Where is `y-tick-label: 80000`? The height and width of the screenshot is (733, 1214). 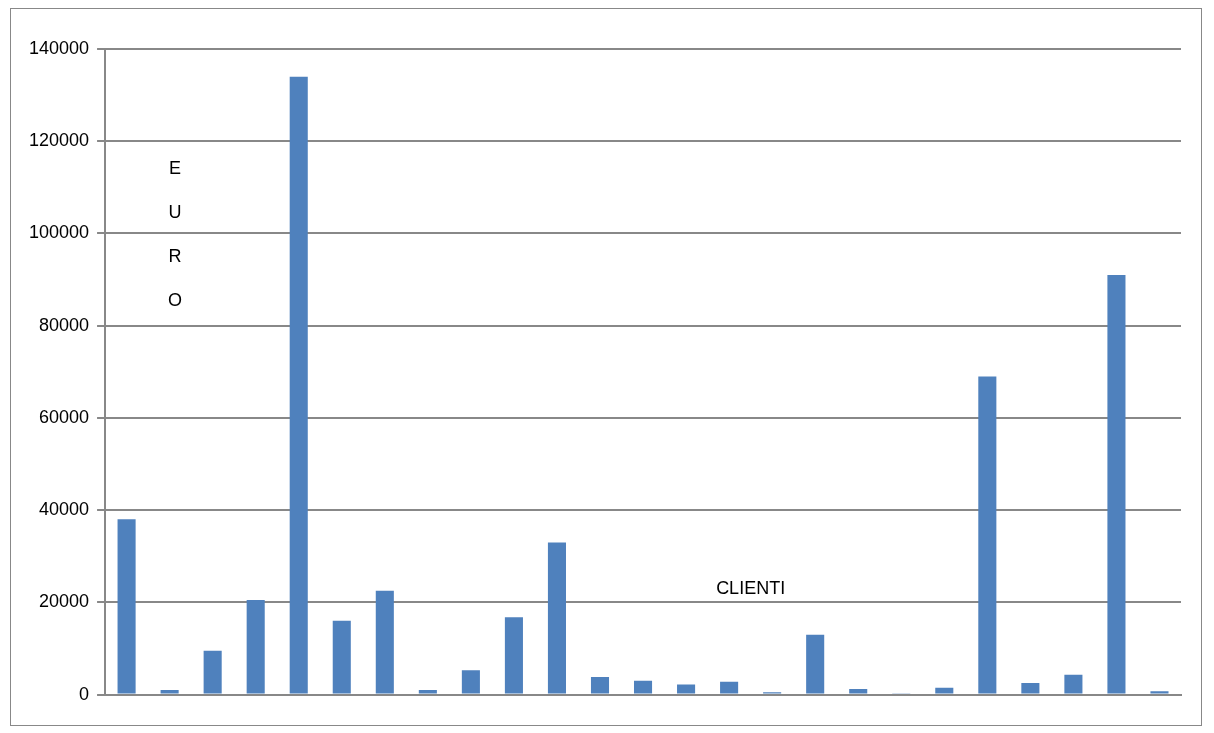
y-tick-label: 80000 is located at coordinates (64, 324).